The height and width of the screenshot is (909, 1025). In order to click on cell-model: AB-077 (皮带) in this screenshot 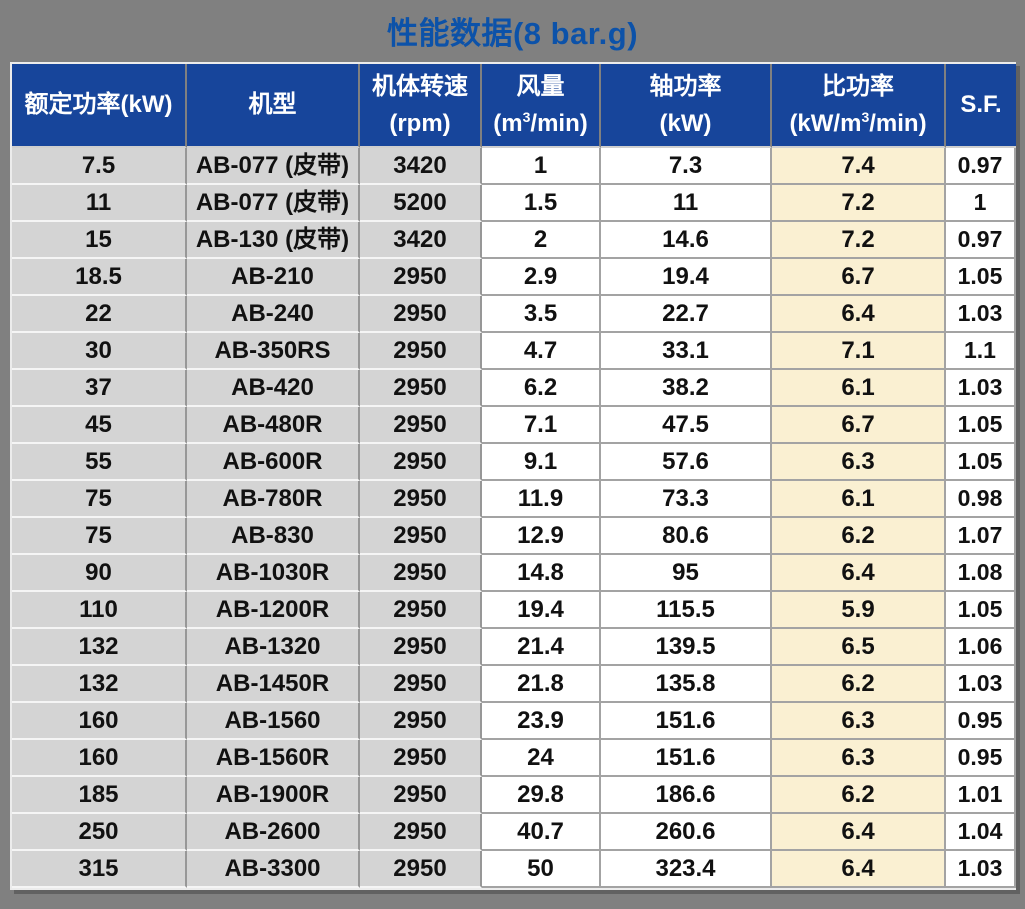, I will do `click(273, 203)`.